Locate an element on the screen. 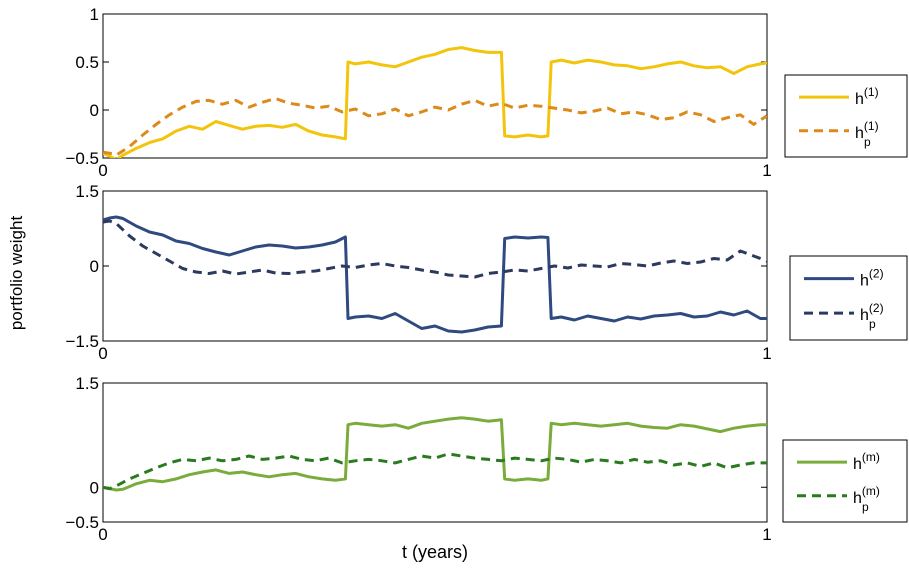  series-line-hpm is located at coordinates (435, 471).